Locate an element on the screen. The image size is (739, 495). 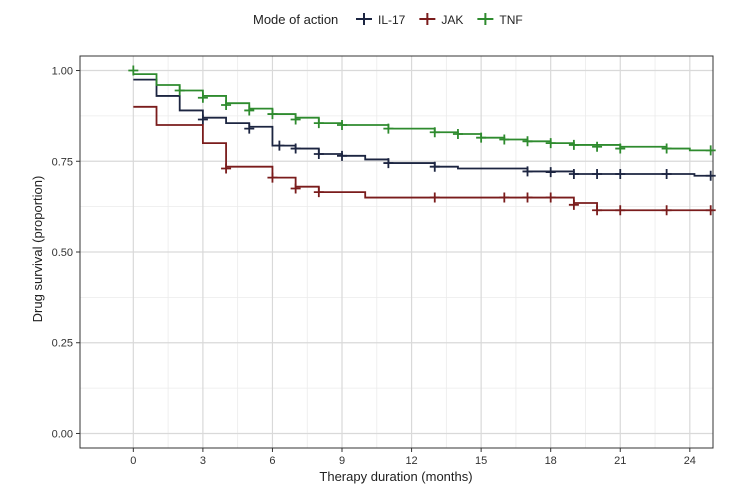
legend-label-jak: JAK is located at coordinates (452, 20).